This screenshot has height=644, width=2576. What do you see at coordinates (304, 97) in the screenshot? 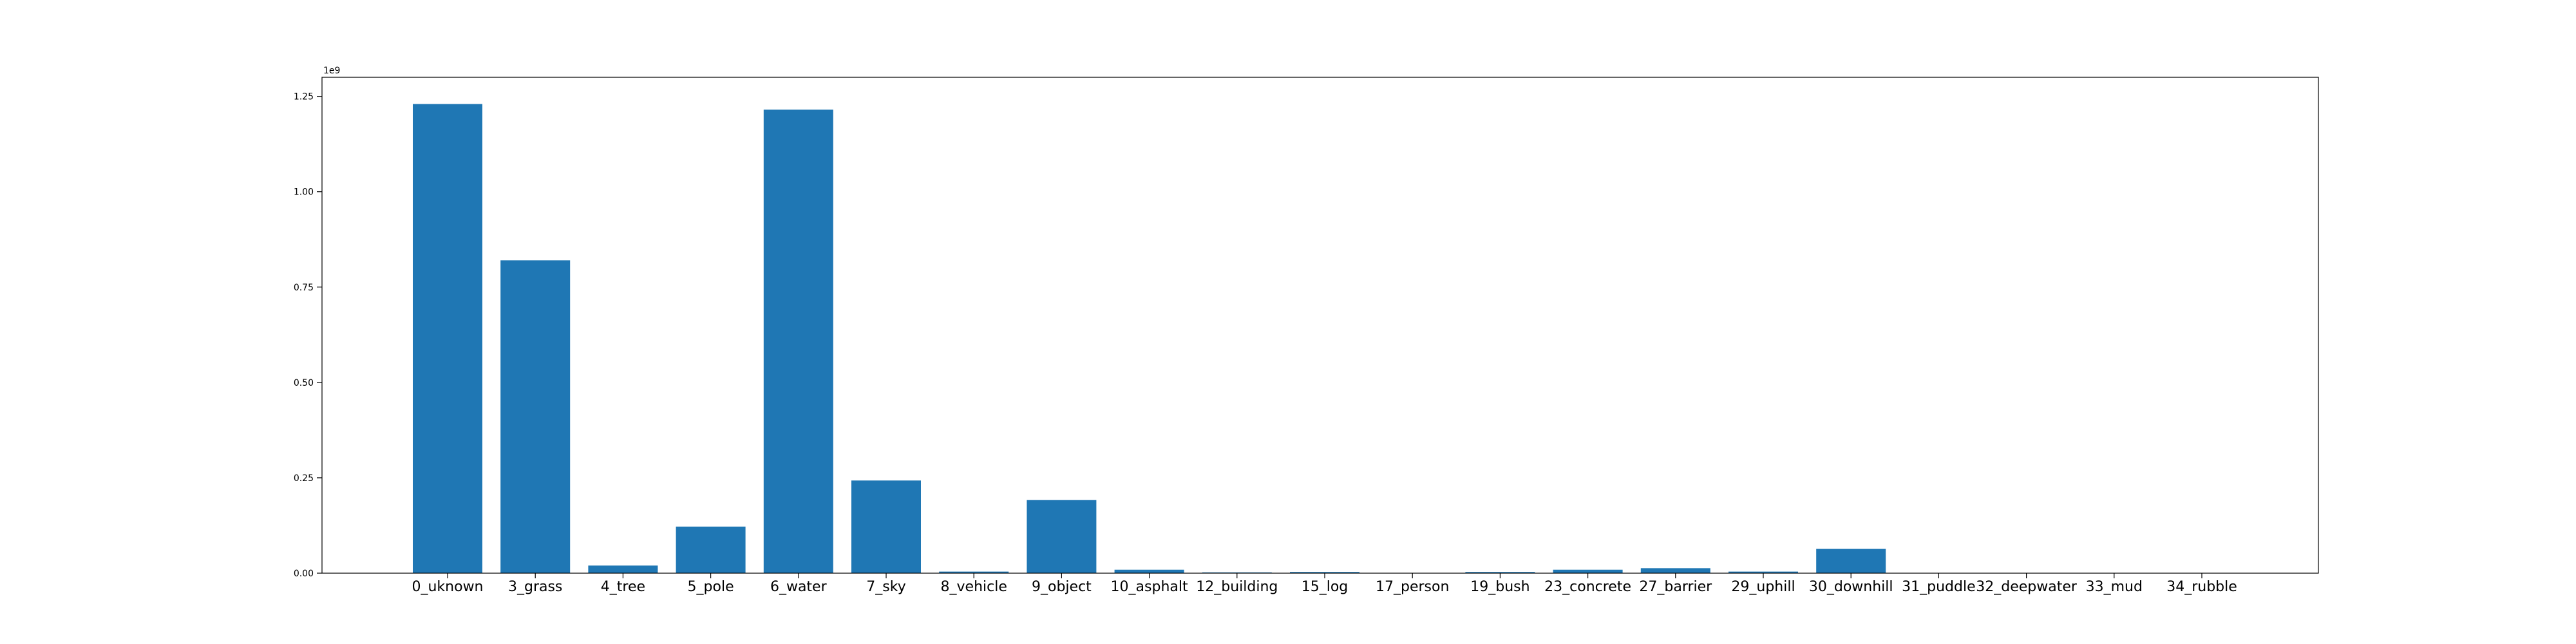
I see `y-tick-label: 1.25` at bounding box center [304, 97].